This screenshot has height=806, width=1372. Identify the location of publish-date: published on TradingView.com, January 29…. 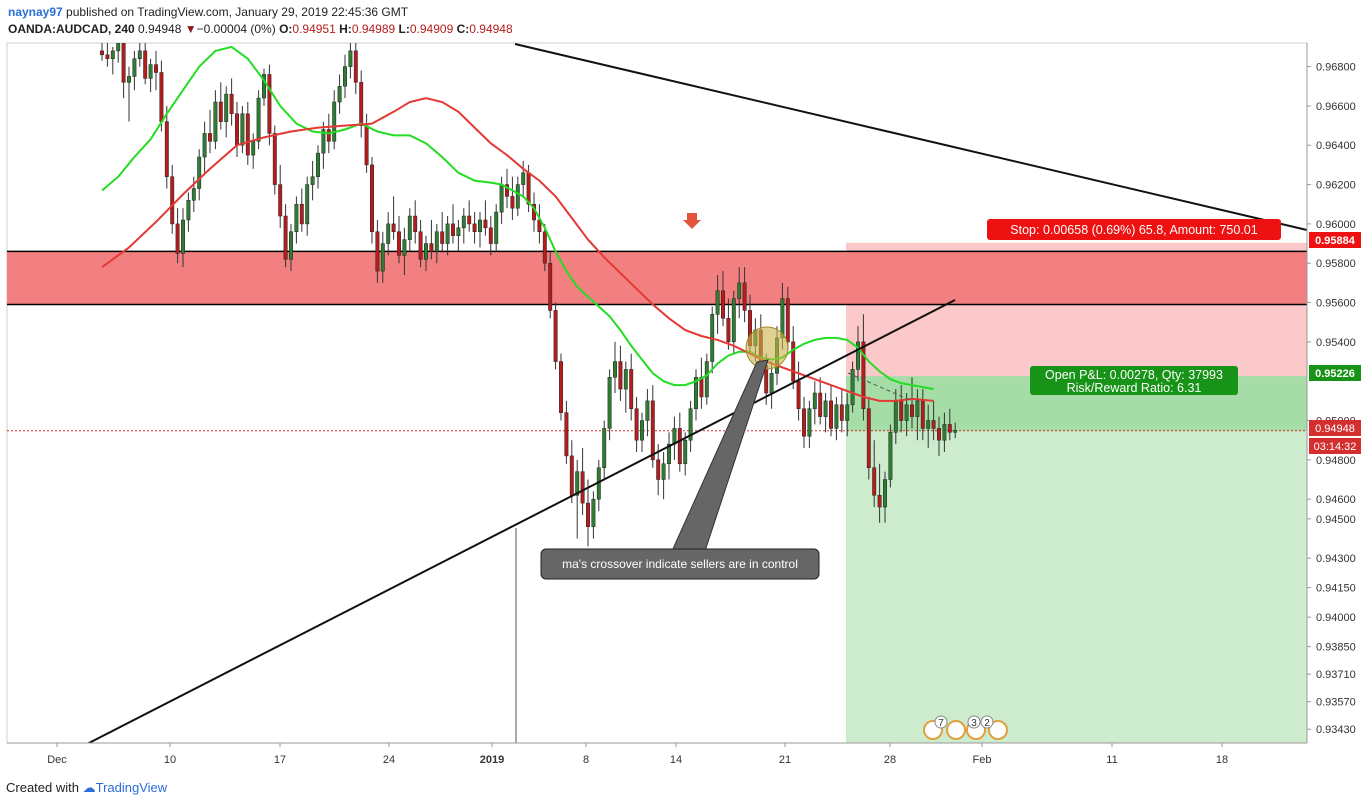
(237, 12).